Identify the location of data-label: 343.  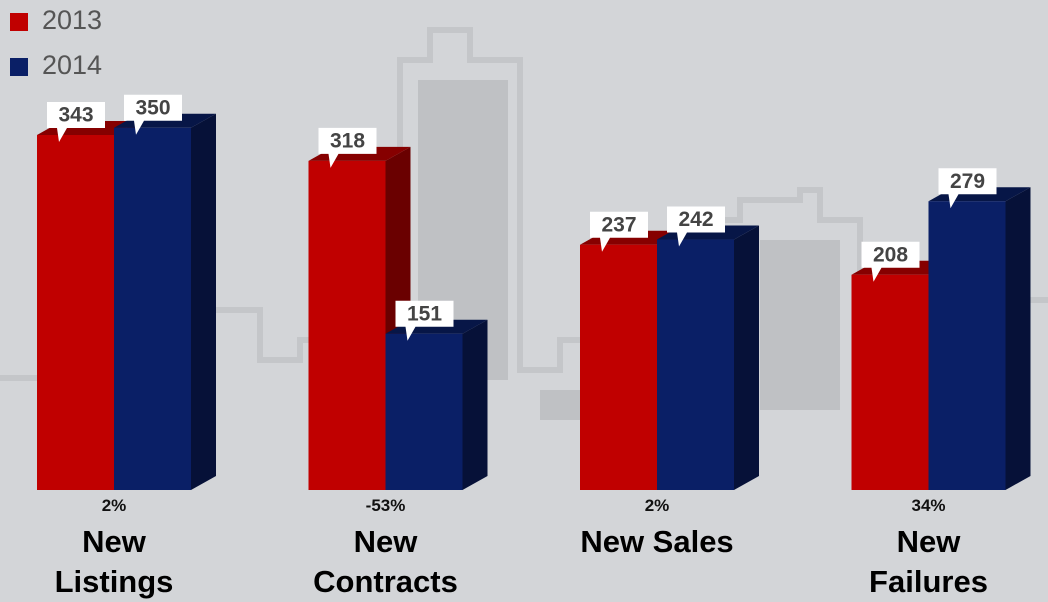
(75, 115).